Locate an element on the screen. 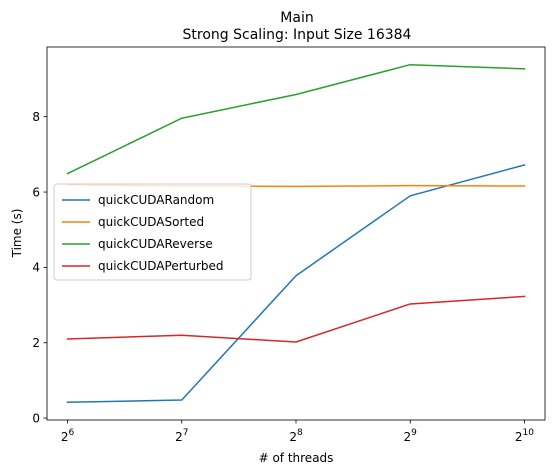 The image size is (554, 475). y-tick-label: 2 is located at coordinates (36, 343).